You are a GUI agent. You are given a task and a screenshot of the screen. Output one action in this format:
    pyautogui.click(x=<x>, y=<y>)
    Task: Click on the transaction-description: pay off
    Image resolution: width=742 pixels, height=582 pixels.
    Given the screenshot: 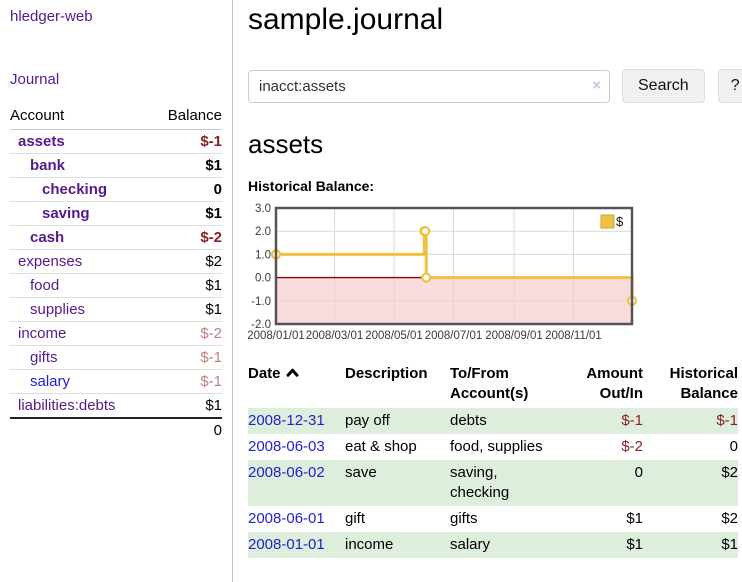 What is the action you would take?
    pyautogui.click(x=367, y=420)
    